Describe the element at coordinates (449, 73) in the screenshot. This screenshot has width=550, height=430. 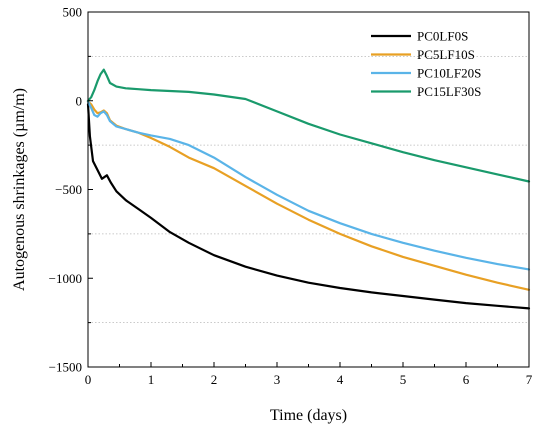
I see `legend-label-pc10lf20s: PC10LF20S` at that location.